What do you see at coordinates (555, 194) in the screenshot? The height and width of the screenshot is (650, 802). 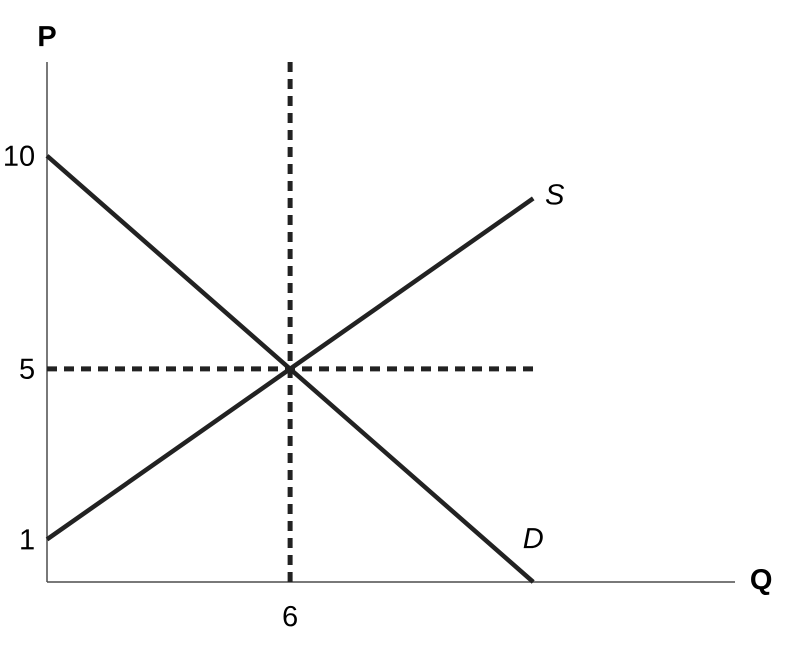 I see `series-label: S` at bounding box center [555, 194].